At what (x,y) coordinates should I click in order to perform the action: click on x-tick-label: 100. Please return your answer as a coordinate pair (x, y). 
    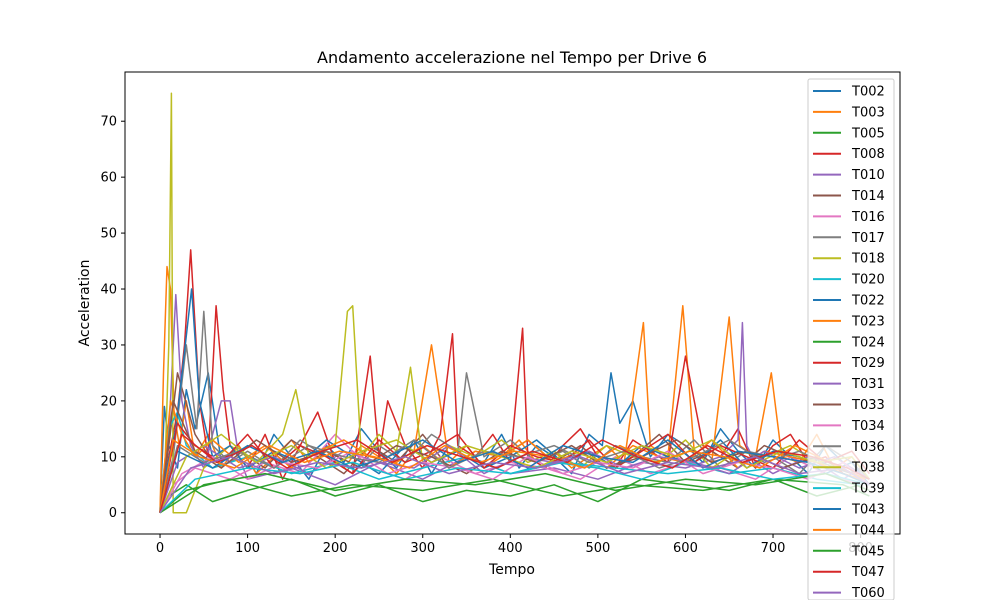
    Looking at the image, I should click on (247, 548).